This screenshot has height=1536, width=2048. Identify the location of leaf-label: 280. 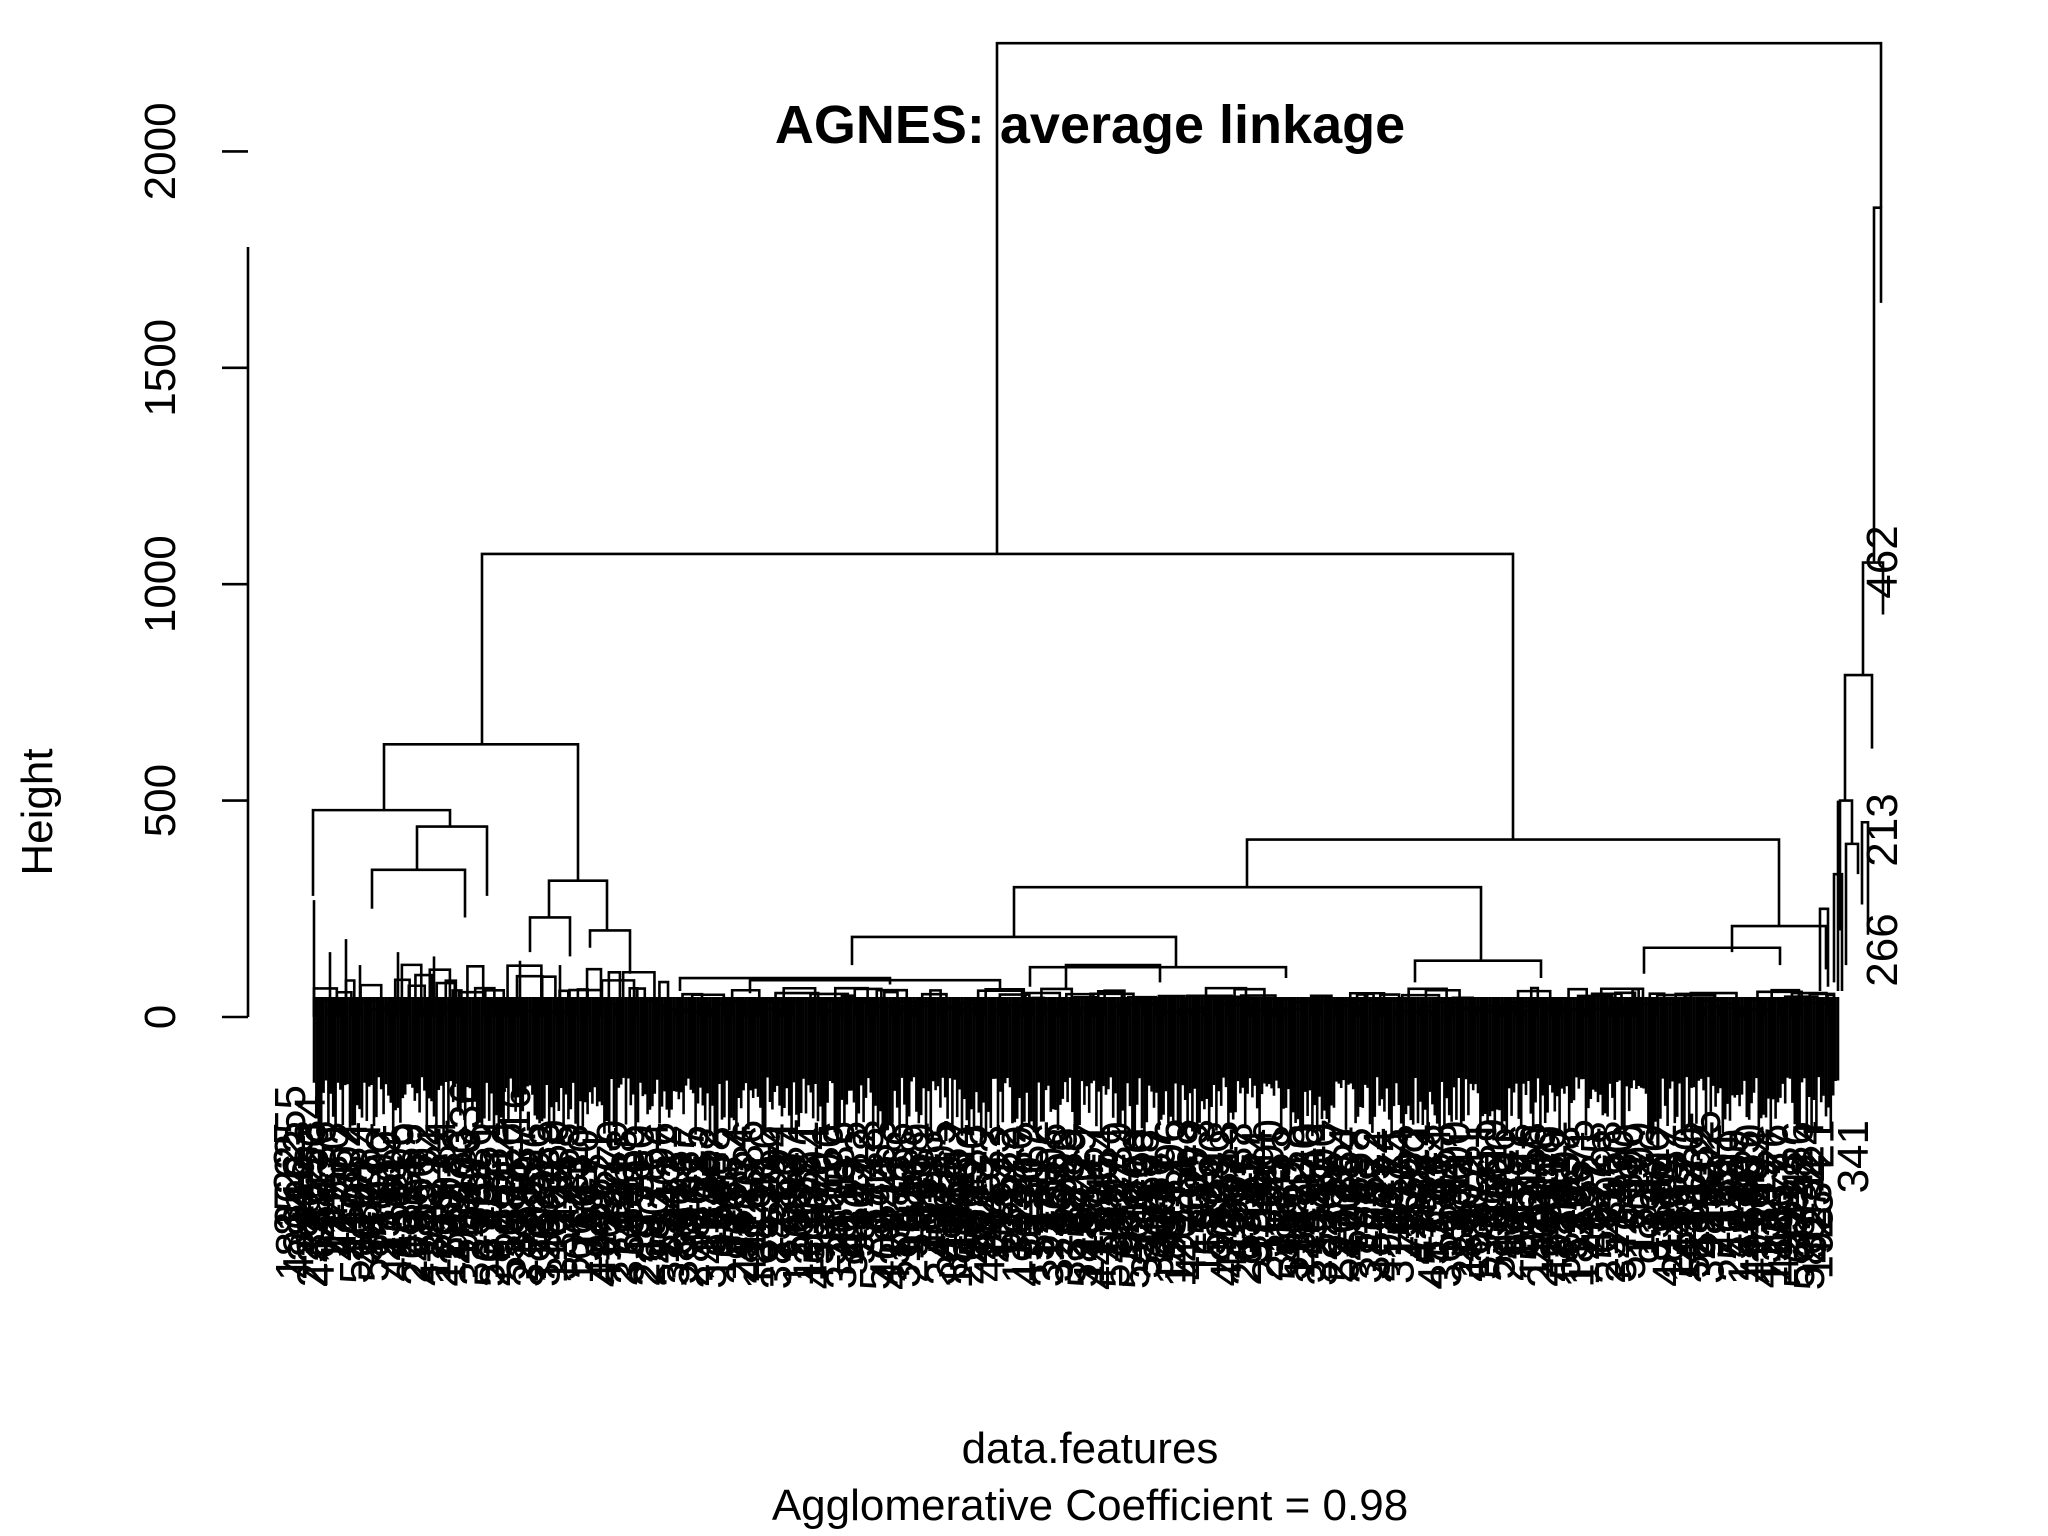
(653, 1227).